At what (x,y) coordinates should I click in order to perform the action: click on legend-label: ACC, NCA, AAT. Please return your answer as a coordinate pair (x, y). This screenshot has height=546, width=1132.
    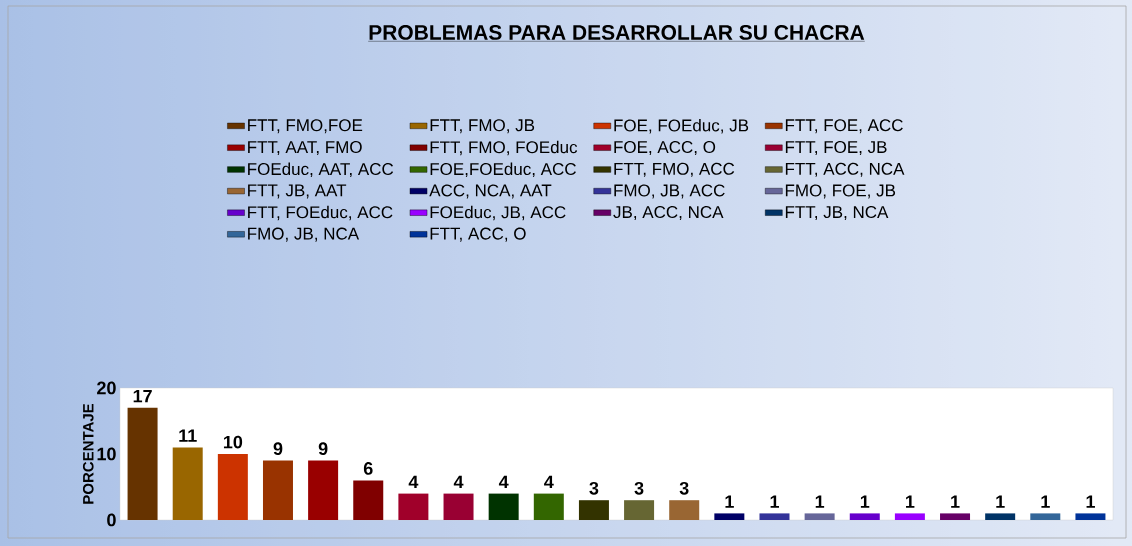
    Looking at the image, I should click on (490, 191).